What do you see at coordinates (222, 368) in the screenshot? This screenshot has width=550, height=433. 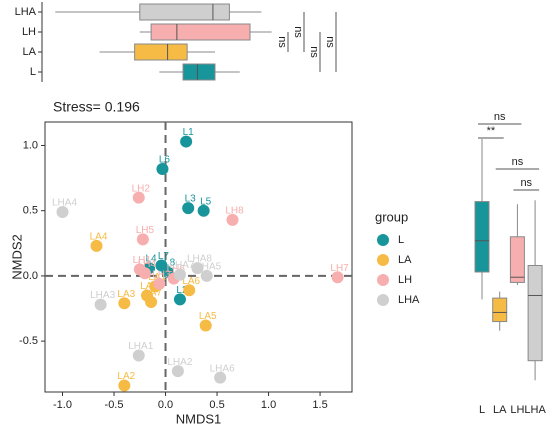 I see `point-label: LHA6` at bounding box center [222, 368].